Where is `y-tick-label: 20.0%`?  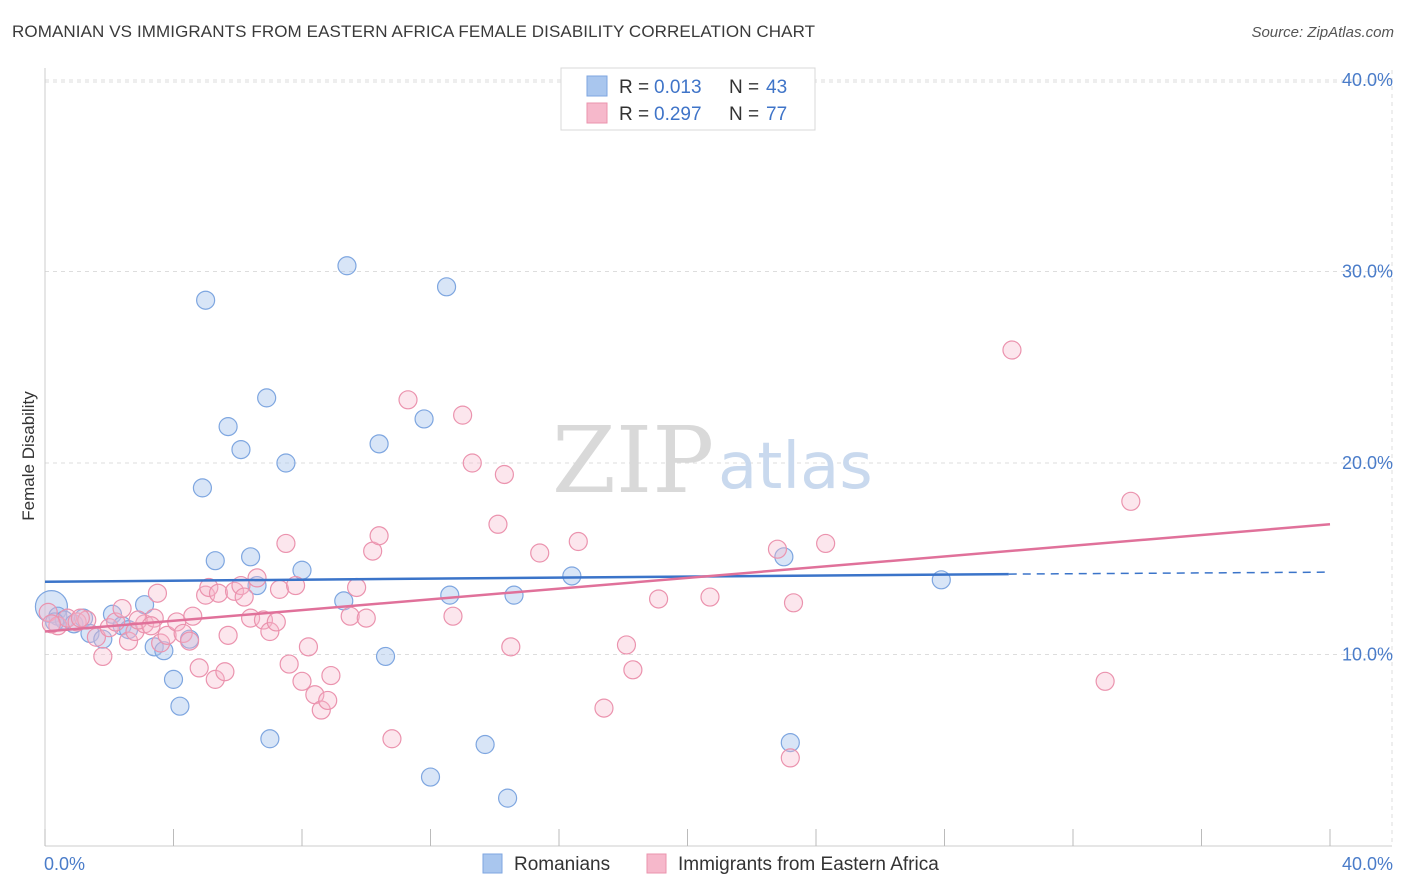 y-tick-label: 20.0% is located at coordinates (1367, 463).